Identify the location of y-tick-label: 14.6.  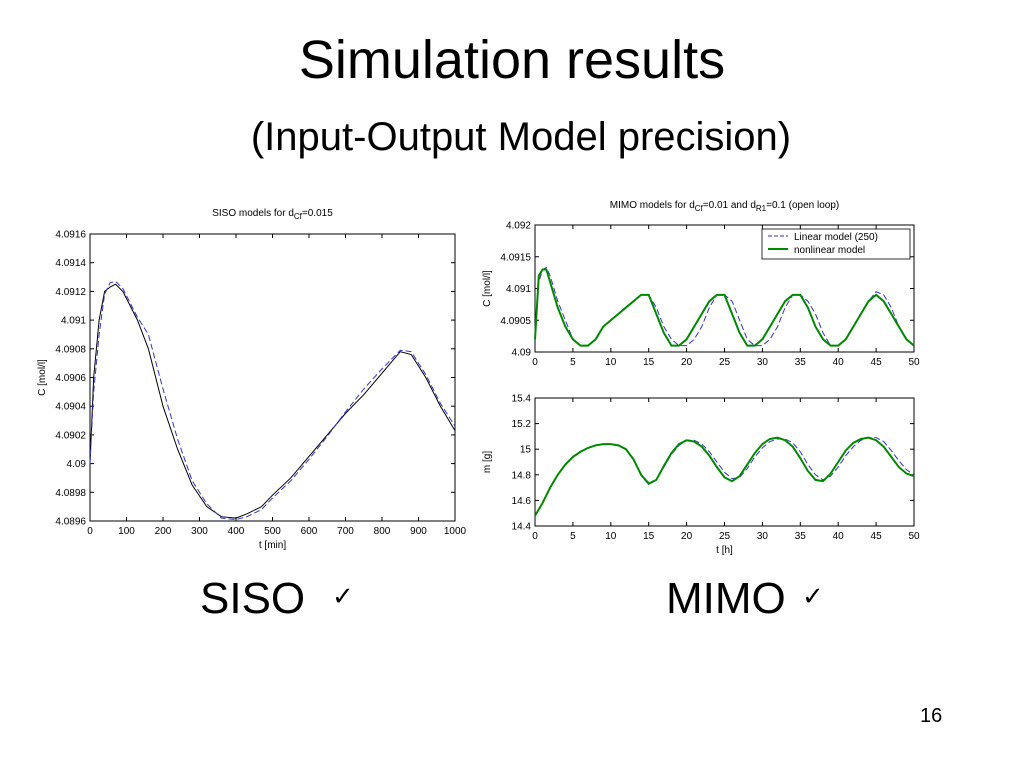
(522, 501).